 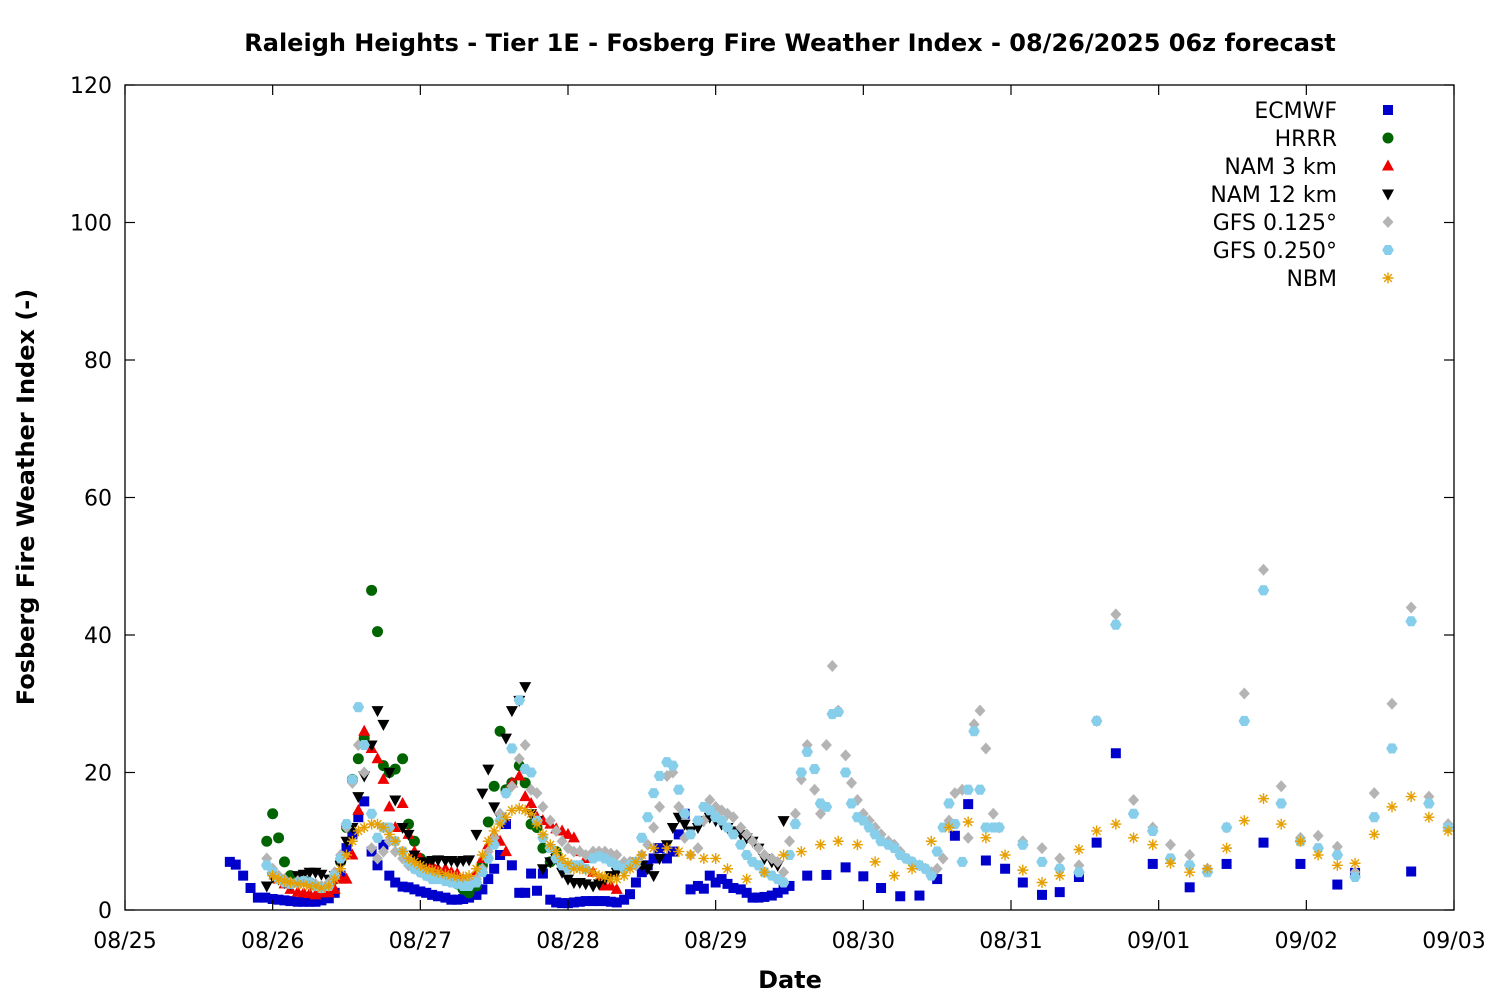 What do you see at coordinates (98, 361) in the screenshot?
I see `y-tick-label: 80` at bounding box center [98, 361].